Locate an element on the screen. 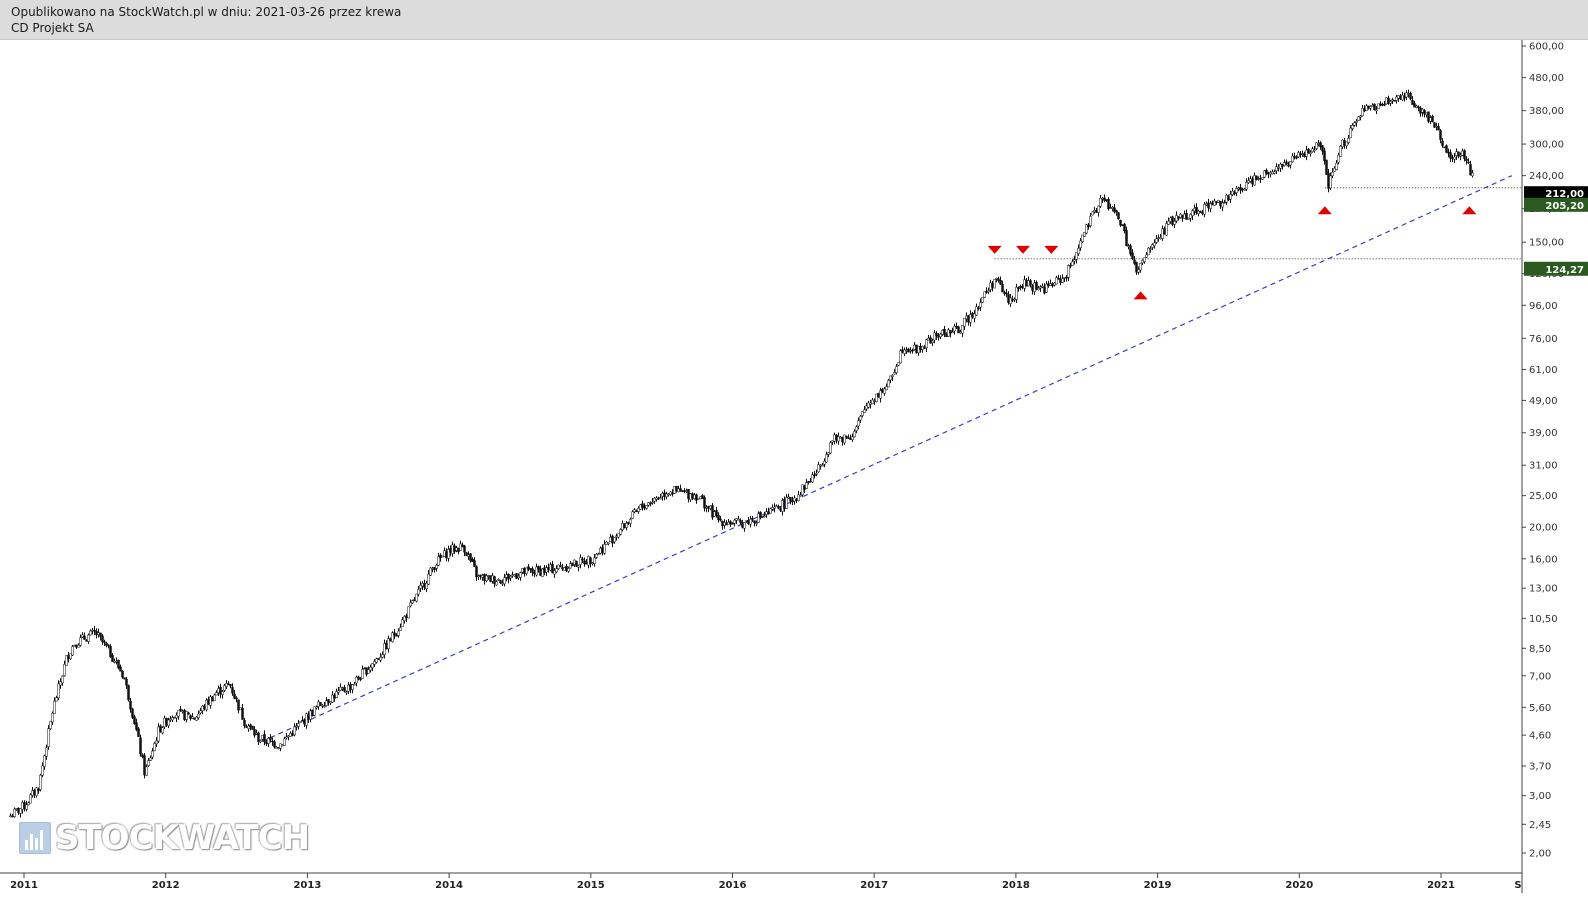 Image resolution: width=1588 pixels, height=904 pixels. x-tick-label: 2021 is located at coordinates (1441, 885).